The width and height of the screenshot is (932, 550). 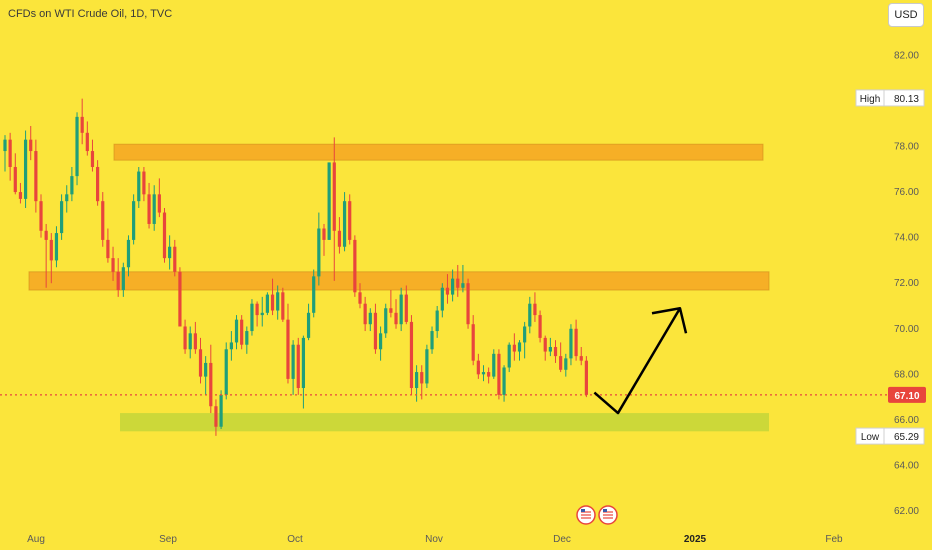 I want to click on high-value-box, so click(x=904, y=98).